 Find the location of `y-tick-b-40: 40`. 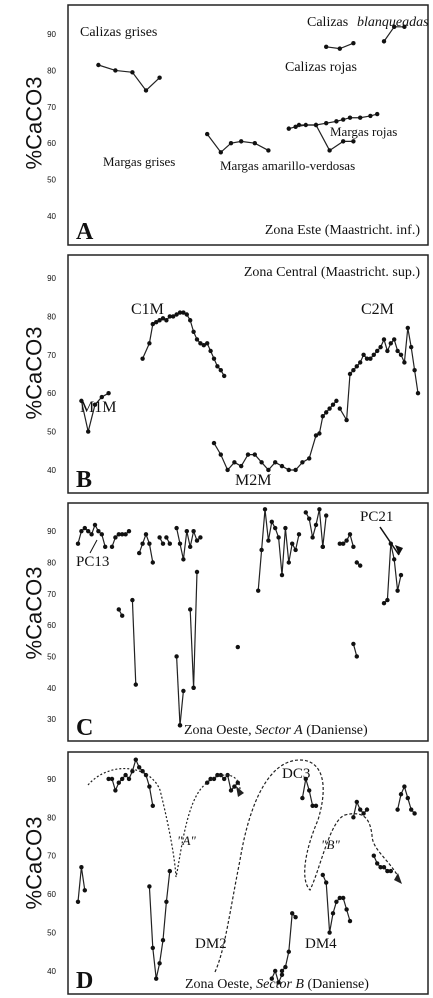

y-tick-b-40: 40 is located at coordinates (51, 470).